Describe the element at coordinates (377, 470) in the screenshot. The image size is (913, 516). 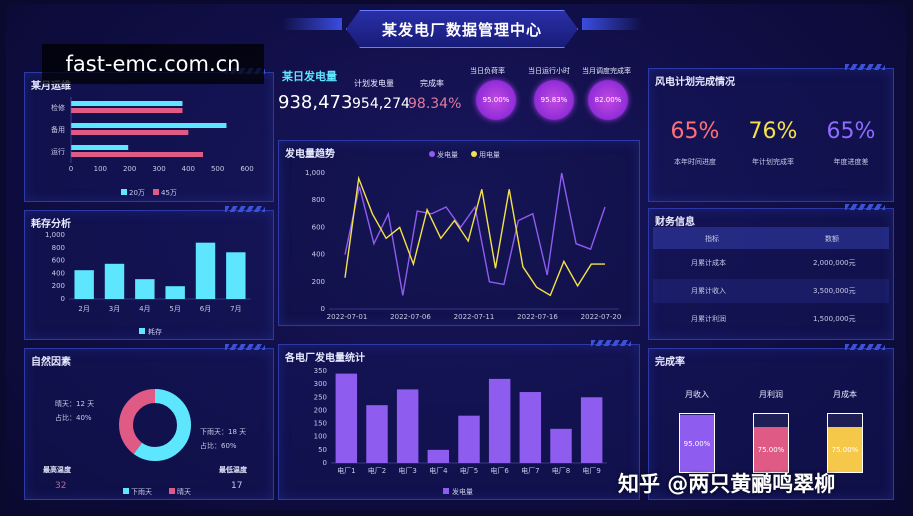
I see `x-tick-label: 电厂2` at that location.